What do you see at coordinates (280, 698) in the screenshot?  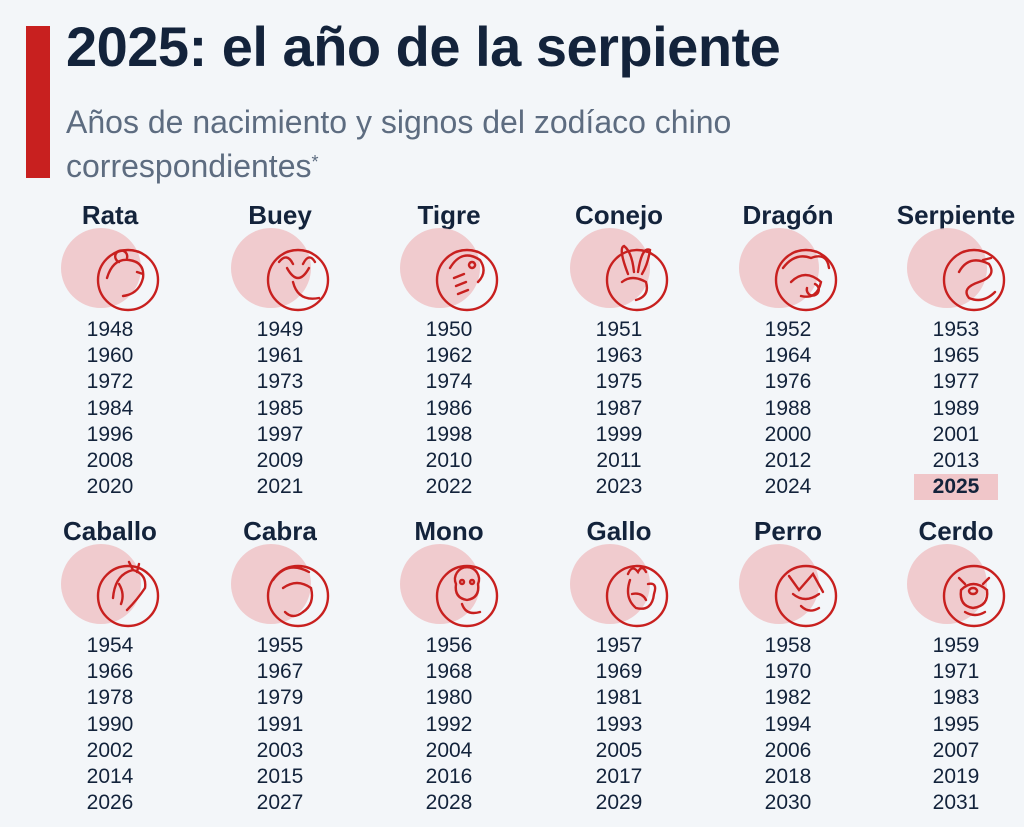 I see `year-item: 1979` at bounding box center [280, 698].